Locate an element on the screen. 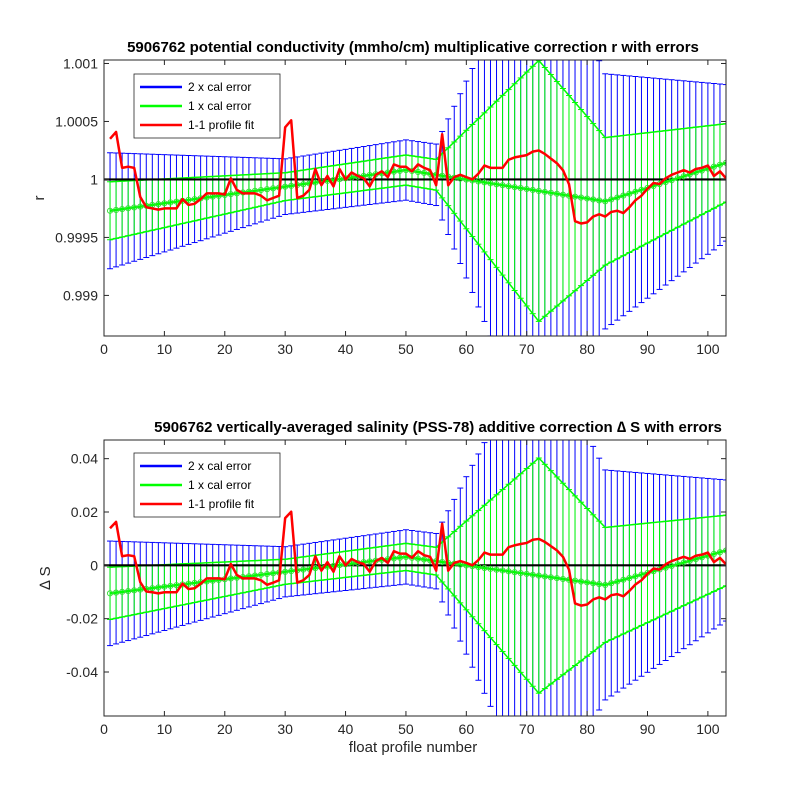 Image resolution: width=800 pixels, height=800 pixels. y-tick-label: 1.001 is located at coordinates (80, 63).